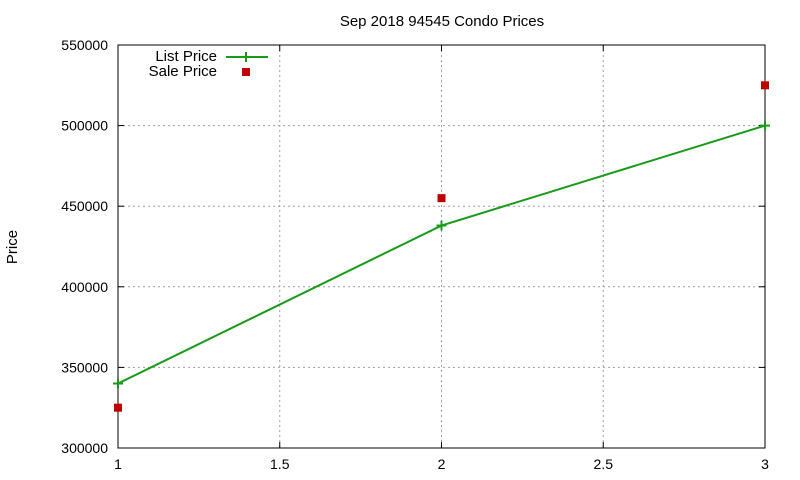  What do you see at coordinates (604, 464) in the screenshot?
I see `x-tick-label: 2.5` at bounding box center [604, 464].